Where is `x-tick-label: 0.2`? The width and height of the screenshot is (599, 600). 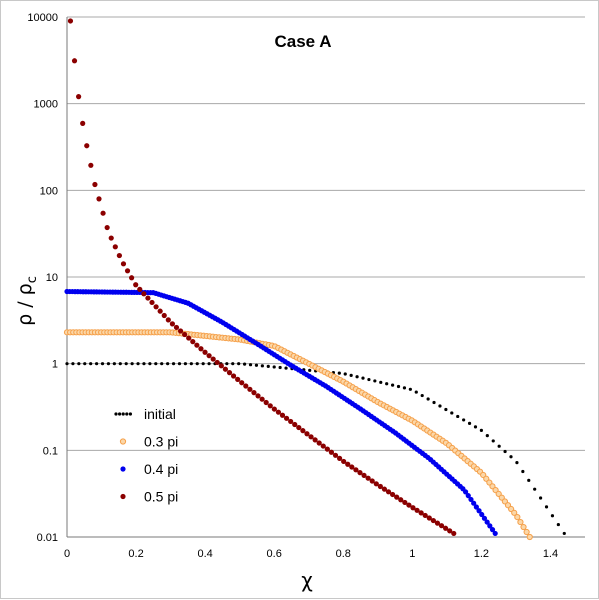 x-tick-label: 0.2 is located at coordinates (135, 554).